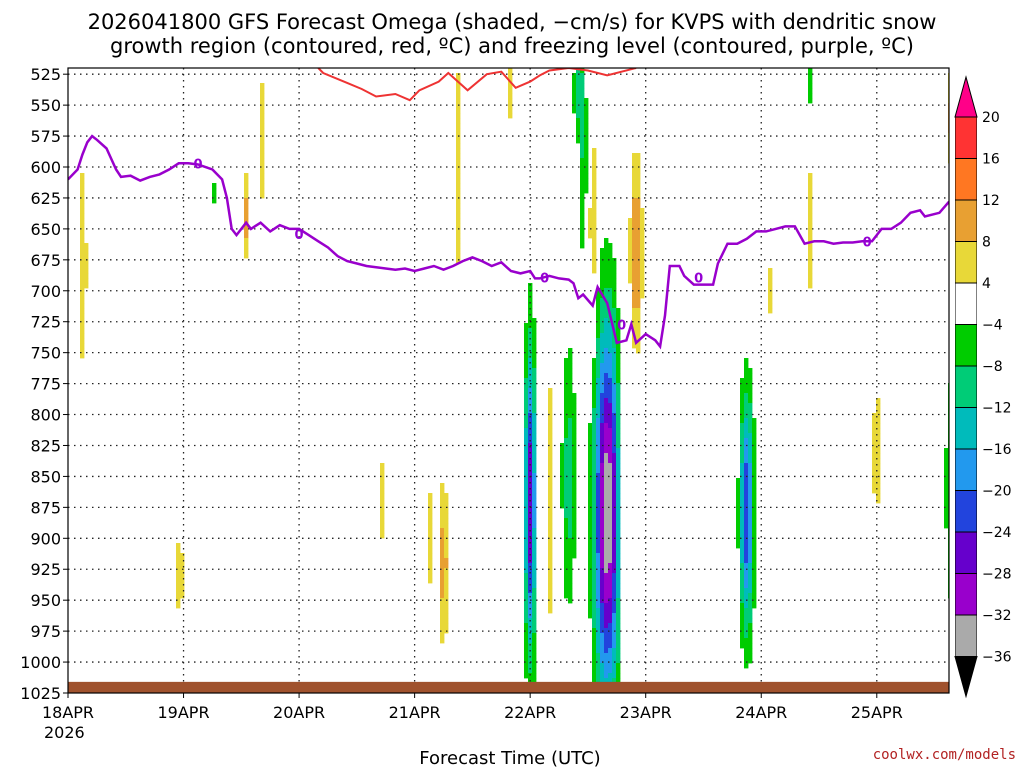 The height and width of the screenshot is (768, 1024). Describe the element at coordinates (992, 326) in the screenshot. I see `colorbar-label: −4` at that location.